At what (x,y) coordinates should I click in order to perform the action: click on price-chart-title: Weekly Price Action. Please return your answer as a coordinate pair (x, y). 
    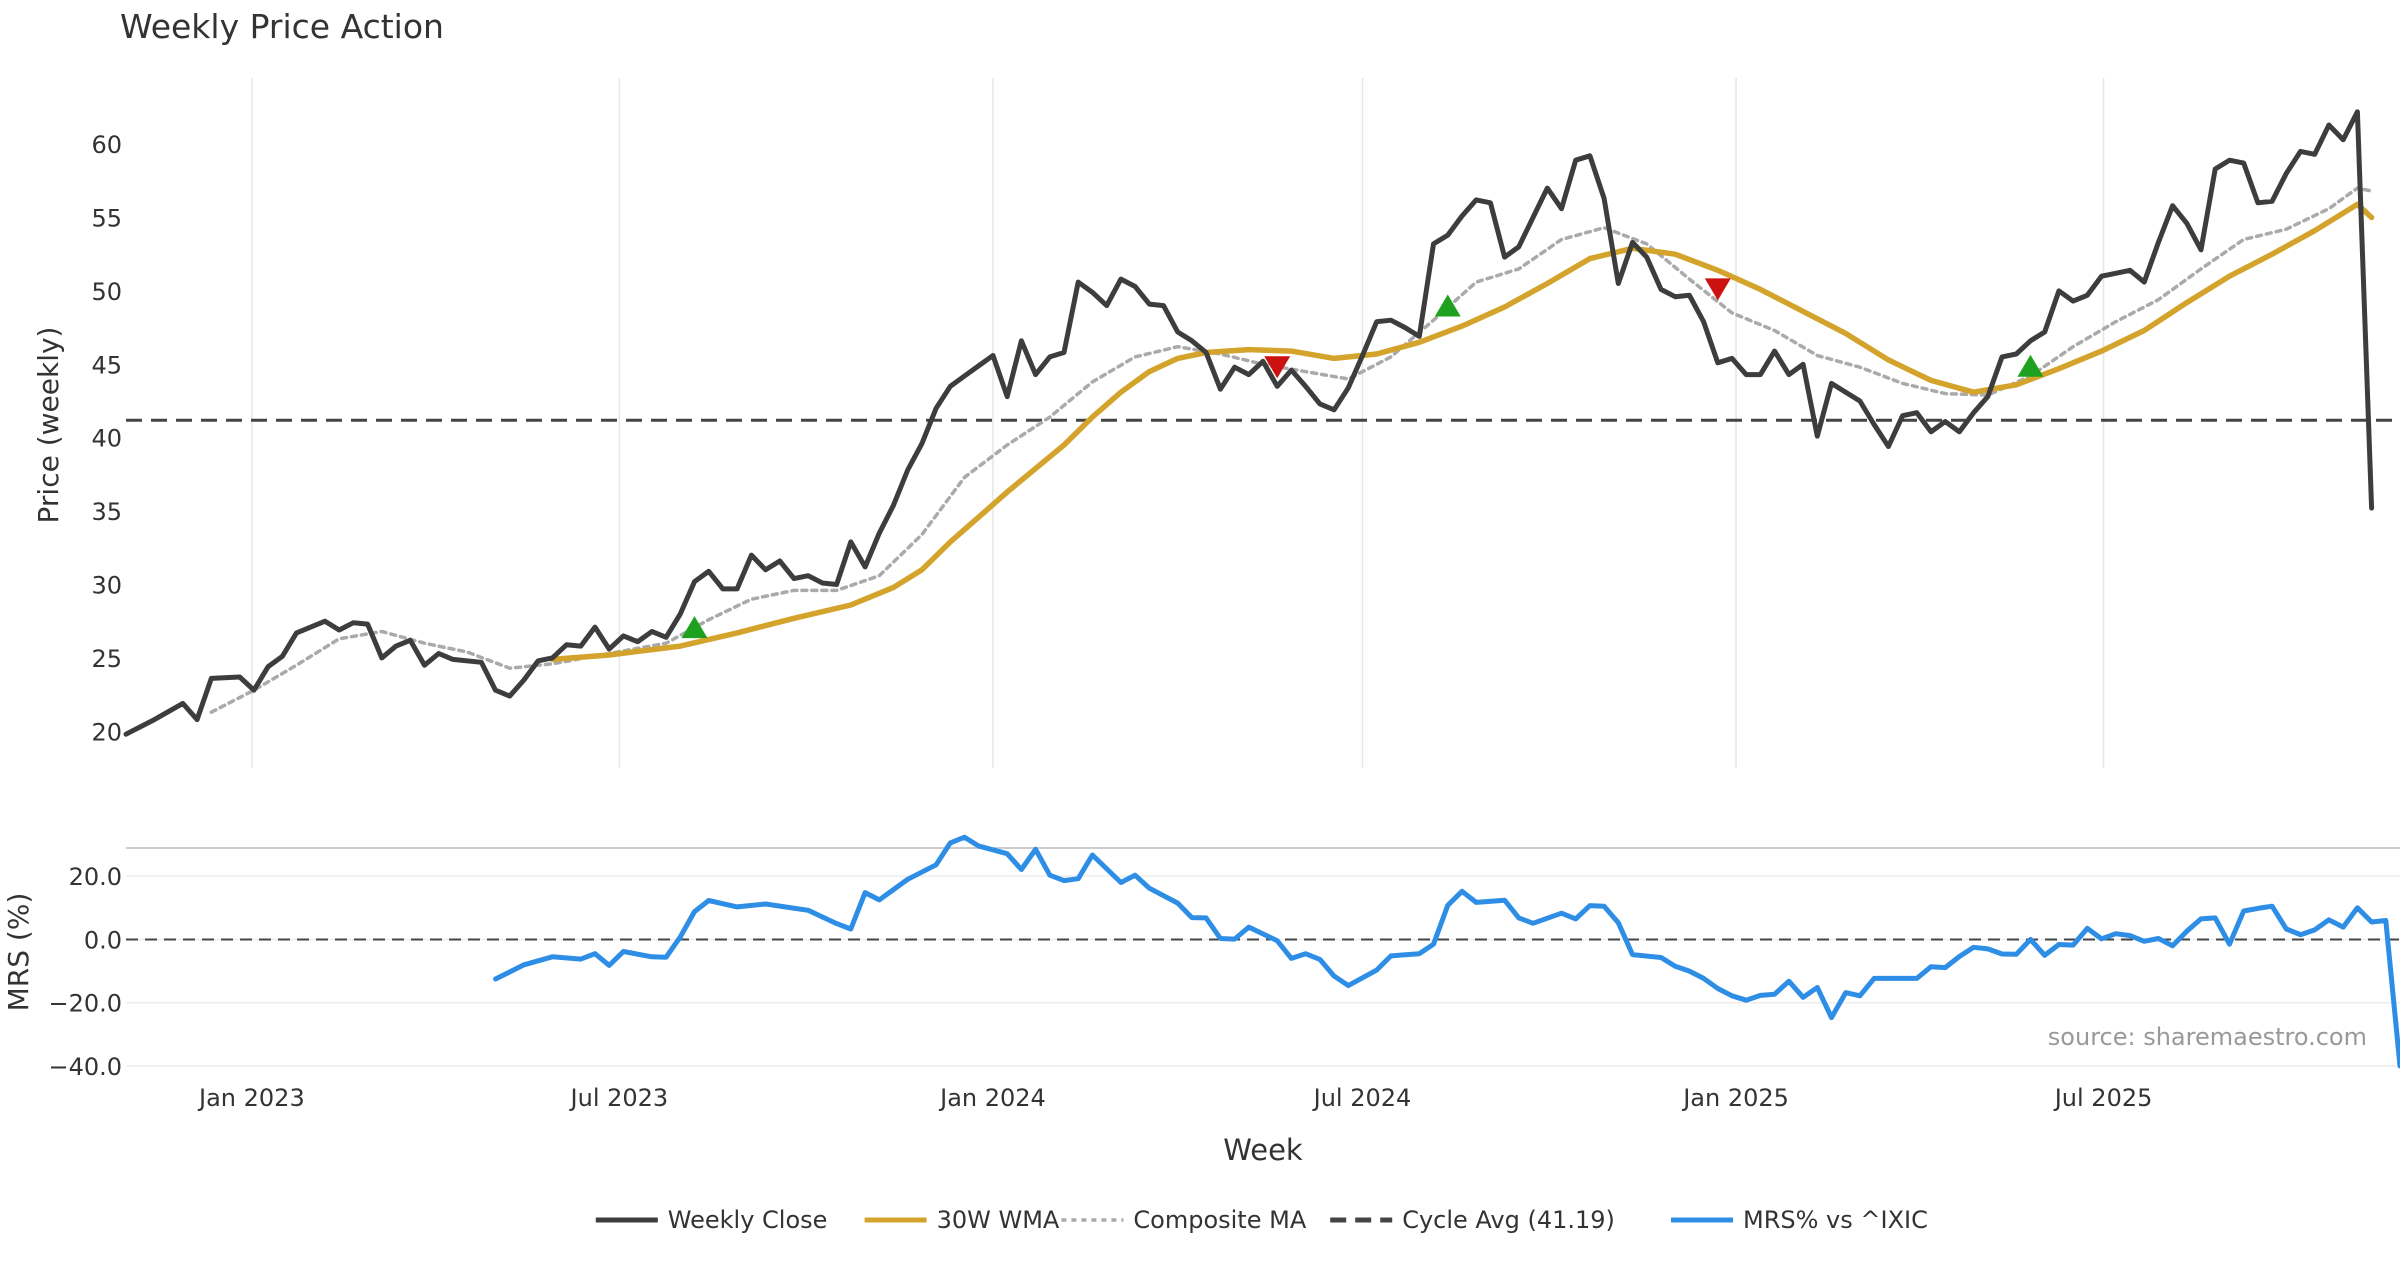
    Looking at the image, I should click on (282, 26).